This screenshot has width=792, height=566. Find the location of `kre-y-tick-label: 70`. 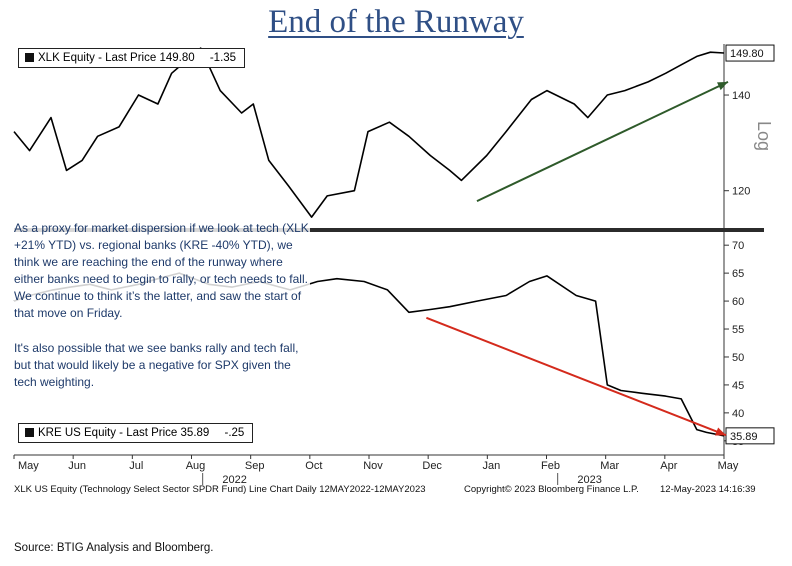

kre-y-tick-label: 70 is located at coordinates (738, 246).